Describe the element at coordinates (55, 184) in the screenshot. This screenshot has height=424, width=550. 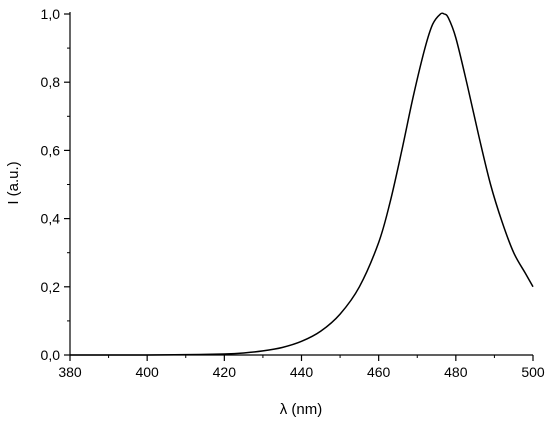
I see `y-ticks: 0,0 0,2 0,4 0,6 0,8 1,0` at that location.